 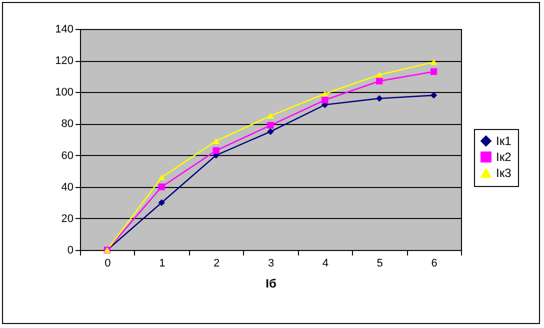 What do you see at coordinates (107, 264) in the screenshot?
I see `x-tick-label: 0` at bounding box center [107, 264].